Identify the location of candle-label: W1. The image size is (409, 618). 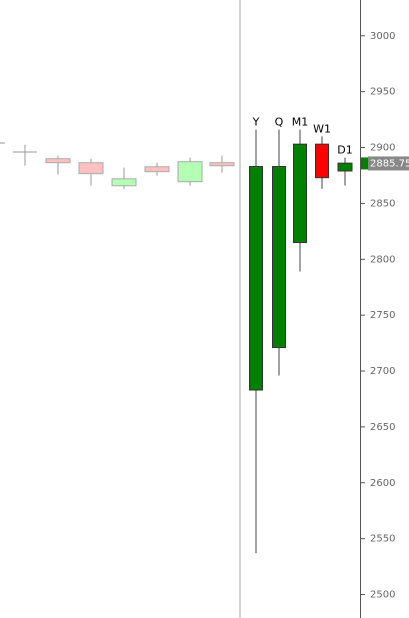
(322, 128).